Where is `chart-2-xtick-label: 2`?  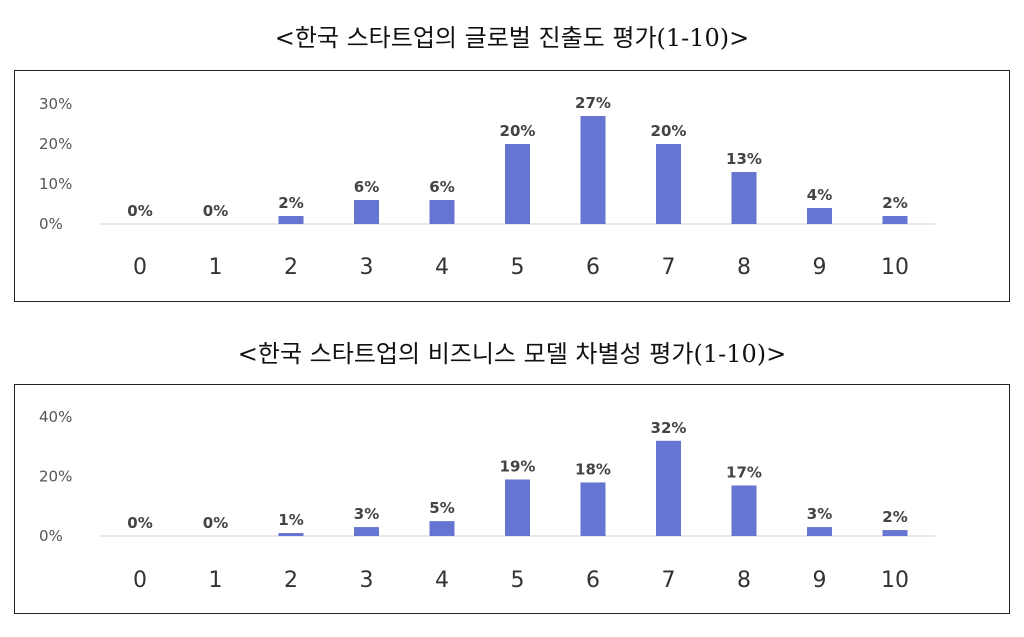
chart-2-xtick-label: 2 is located at coordinates (291, 580).